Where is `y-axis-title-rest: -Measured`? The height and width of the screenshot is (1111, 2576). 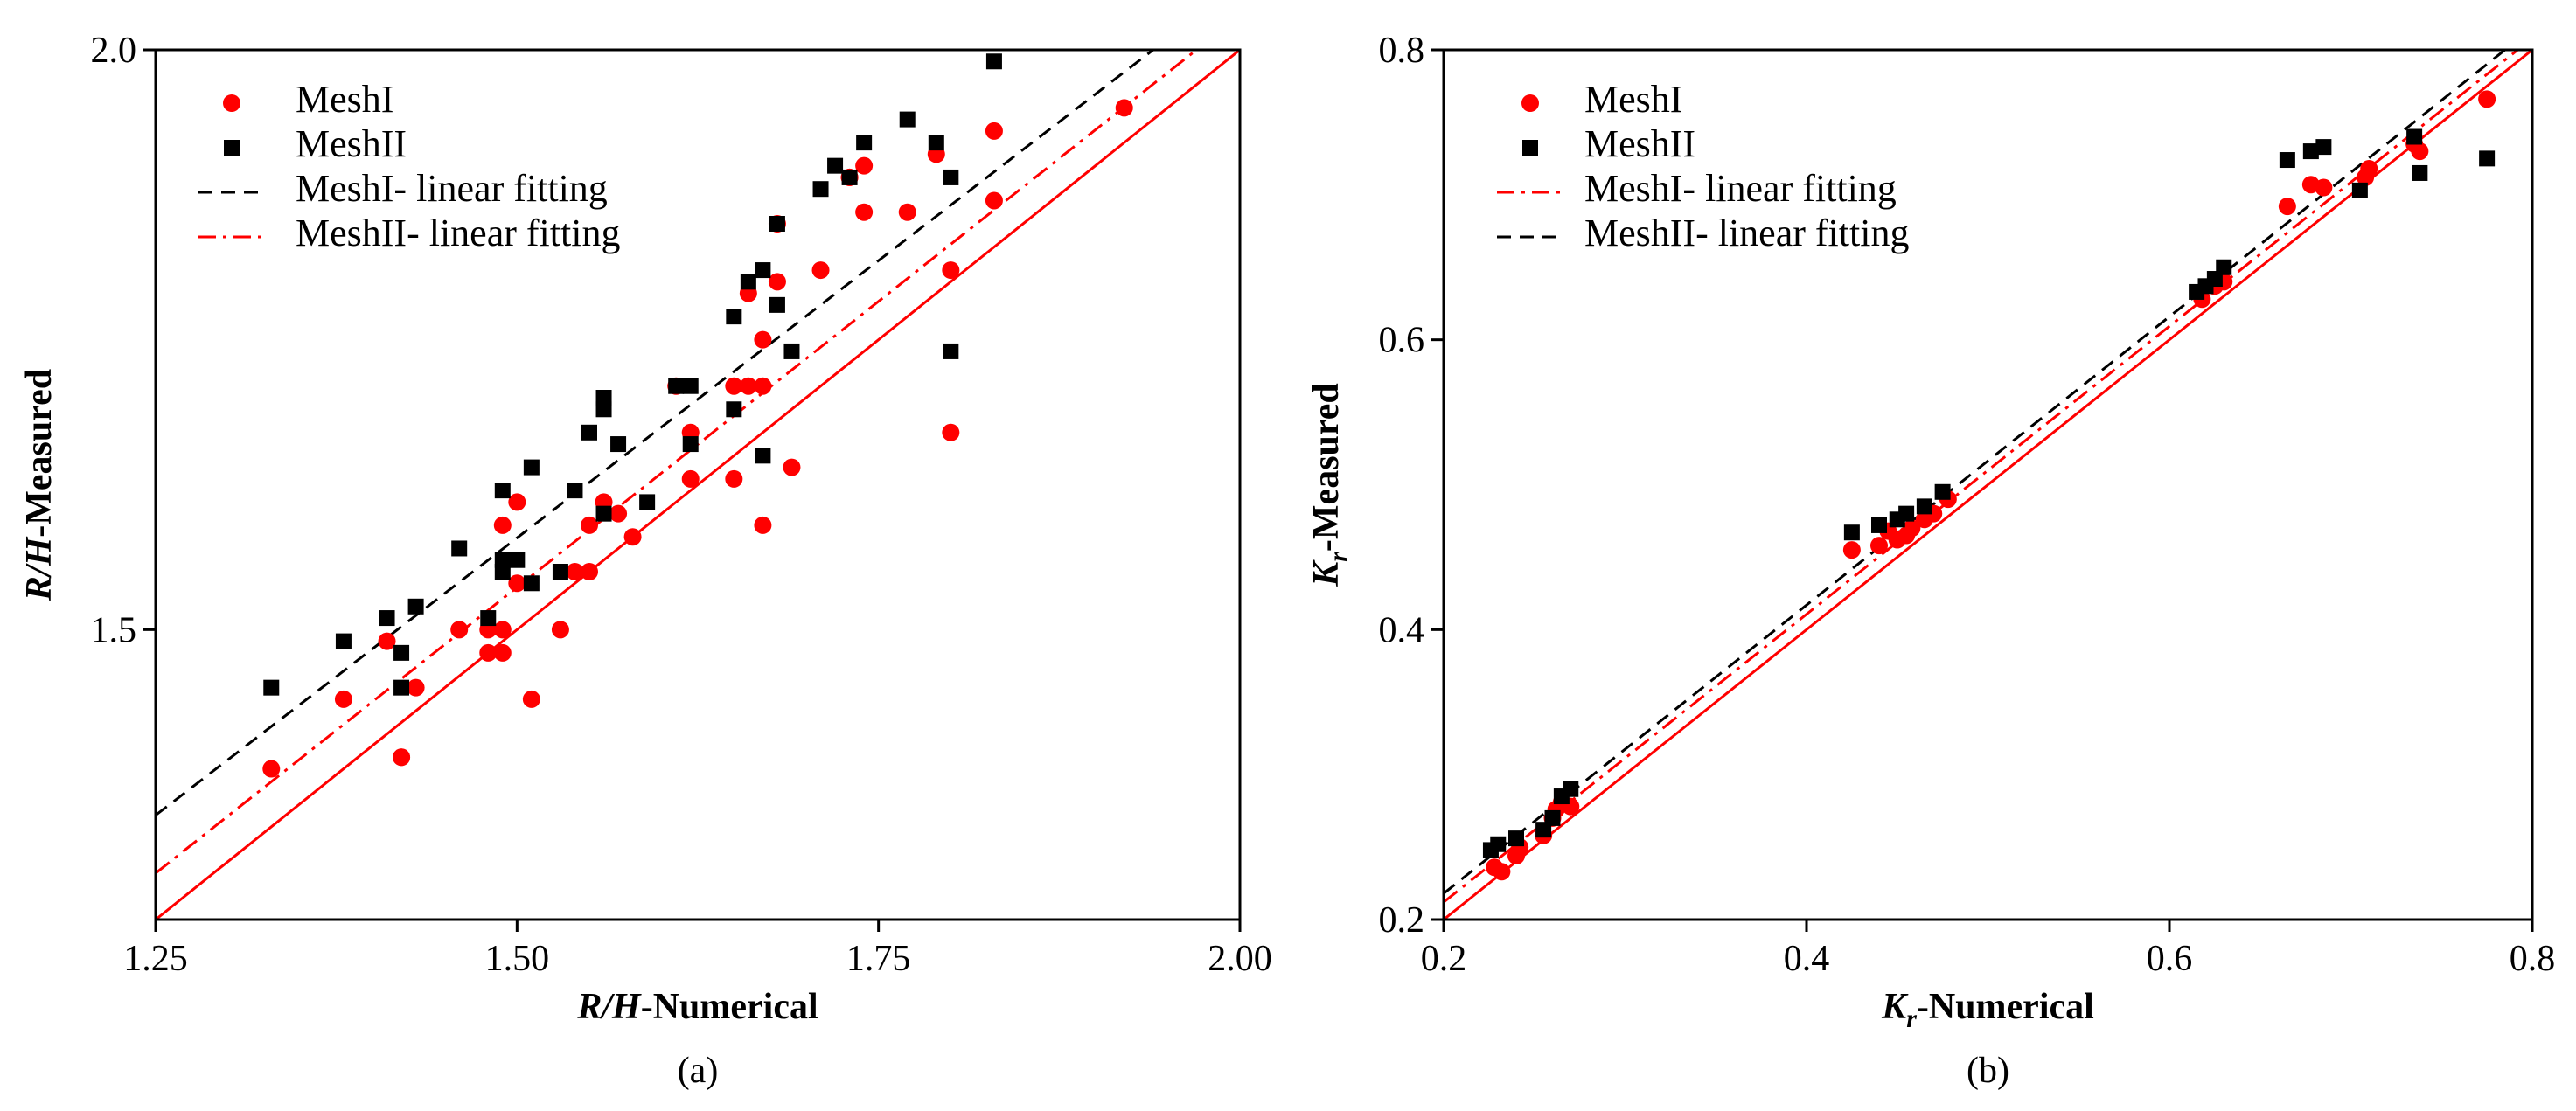
y-axis-title-rest: -Measured is located at coordinates (39, 454).